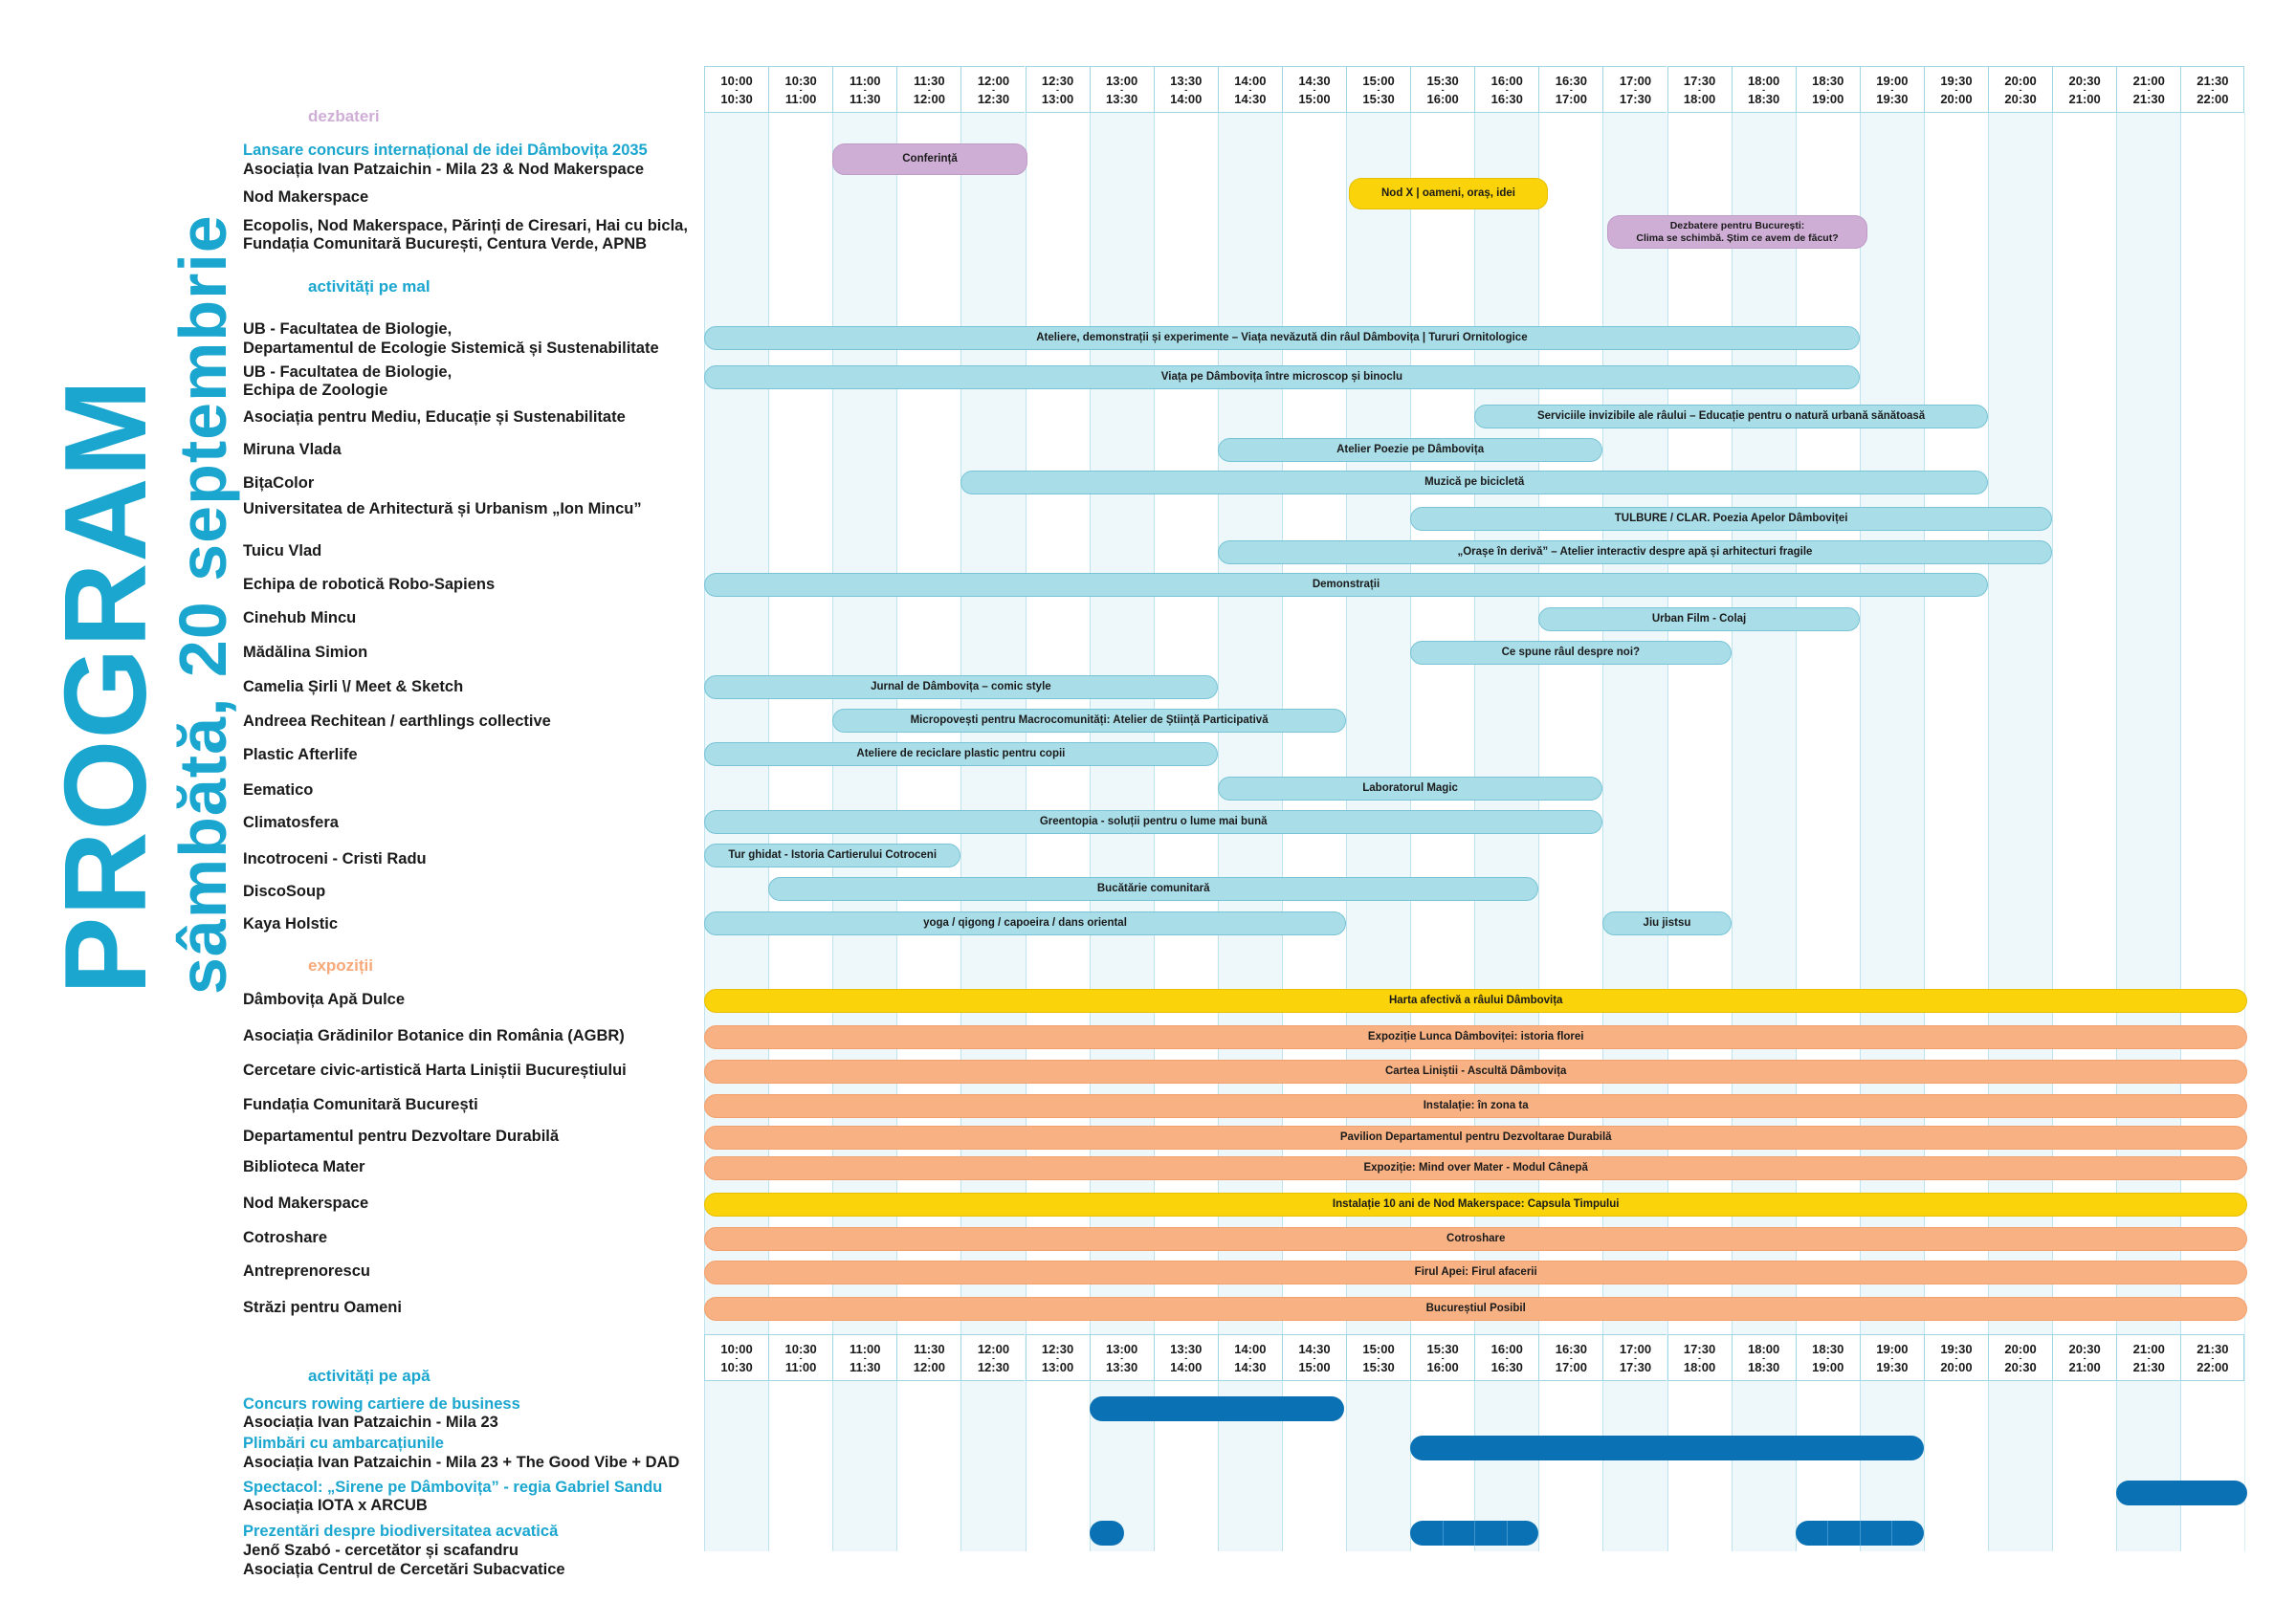 This screenshot has height=1624, width=2296. I want to click on mal-org-label: Camelia Șirli \/ Meet & Sketch, so click(354, 687).